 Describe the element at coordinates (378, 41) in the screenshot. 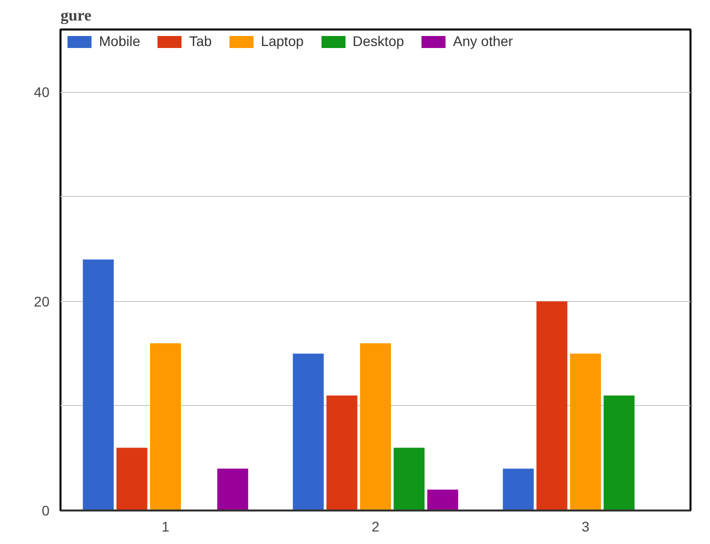

I see `legend-label: Desktop` at that location.